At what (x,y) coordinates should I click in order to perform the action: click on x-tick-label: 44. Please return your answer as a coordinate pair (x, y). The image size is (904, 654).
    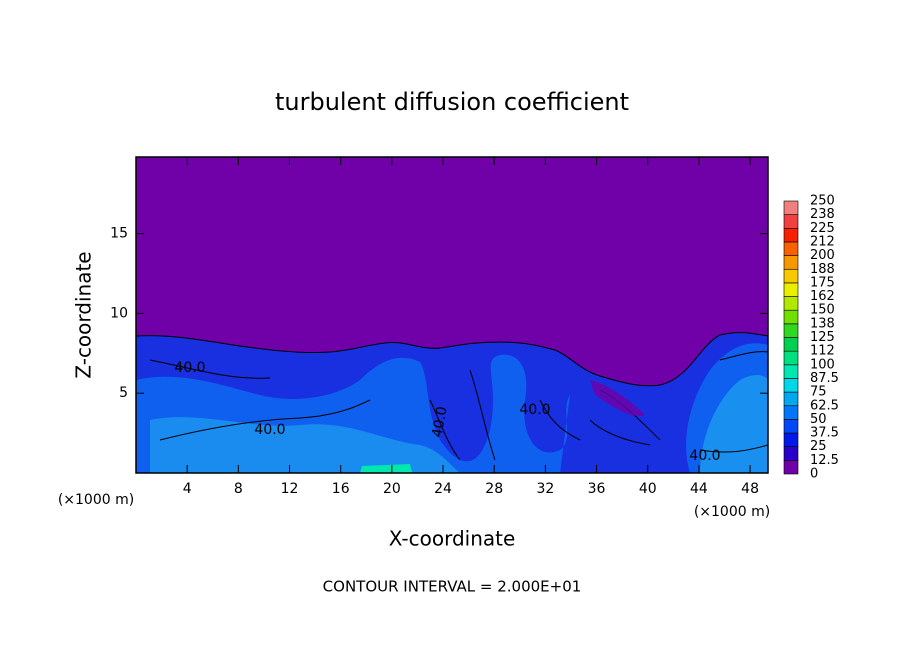
    Looking at the image, I should click on (699, 489).